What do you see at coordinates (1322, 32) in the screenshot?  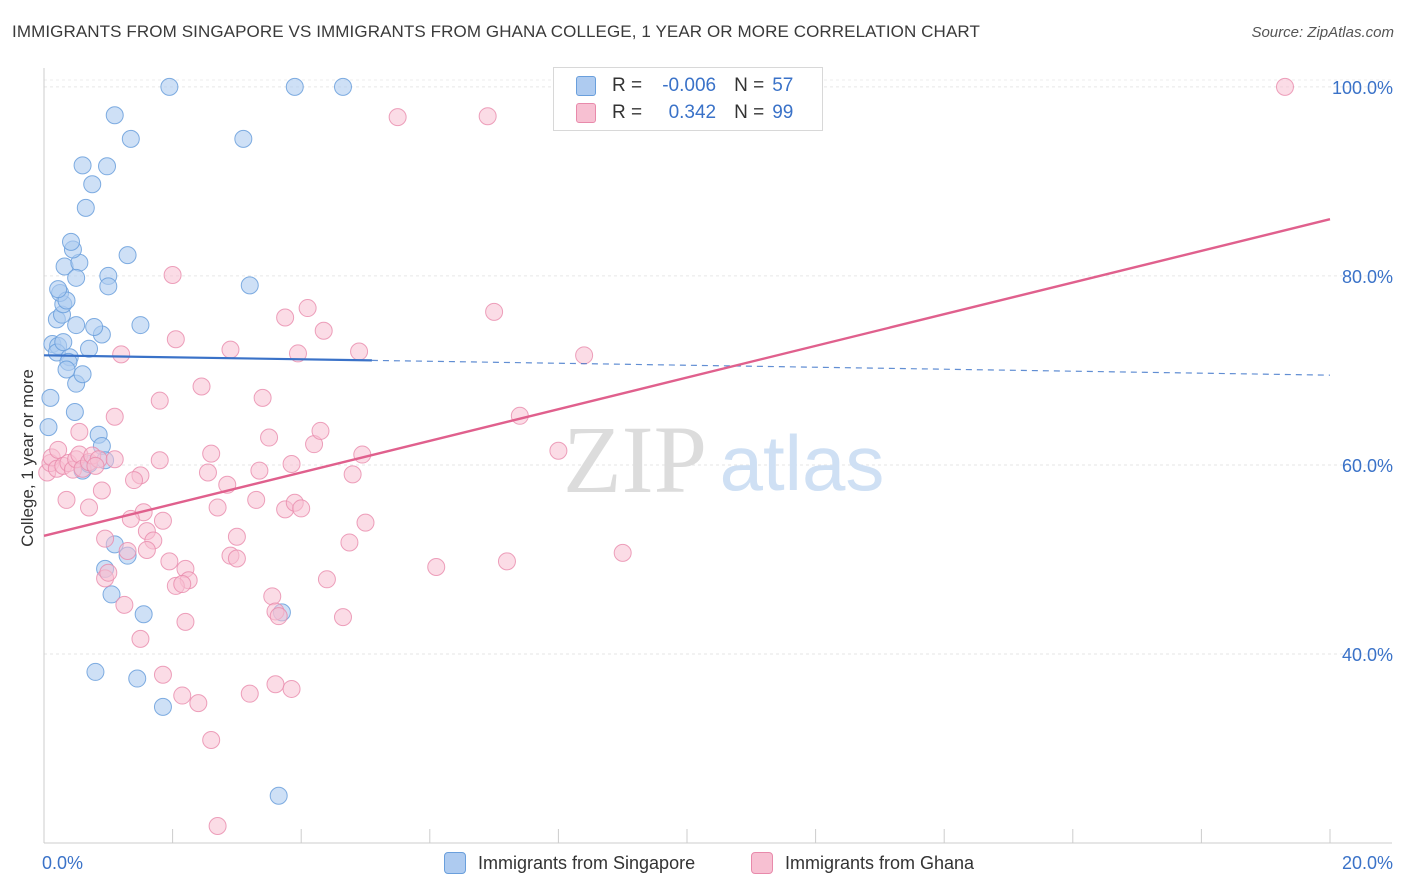 I see `source-label: Source: ZipAtlas.com` at bounding box center [1322, 32].